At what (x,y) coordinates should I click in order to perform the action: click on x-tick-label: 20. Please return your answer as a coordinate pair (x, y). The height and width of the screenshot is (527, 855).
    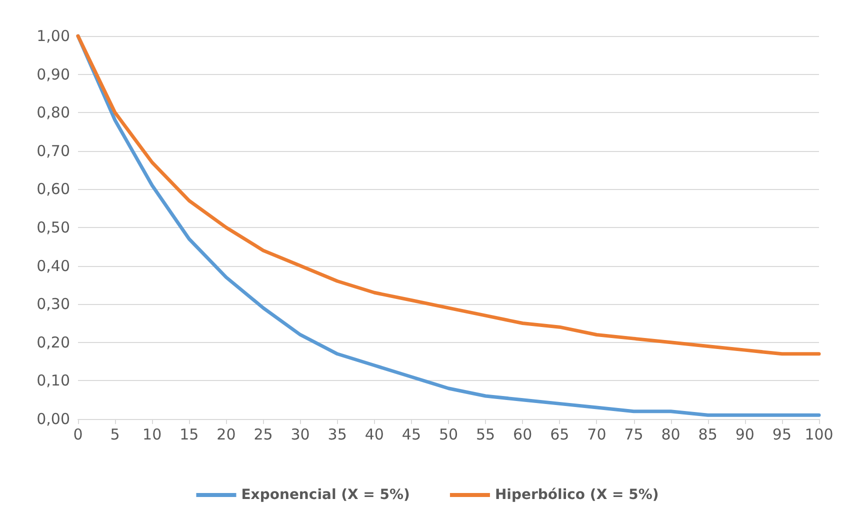
    Looking at the image, I should click on (226, 435).